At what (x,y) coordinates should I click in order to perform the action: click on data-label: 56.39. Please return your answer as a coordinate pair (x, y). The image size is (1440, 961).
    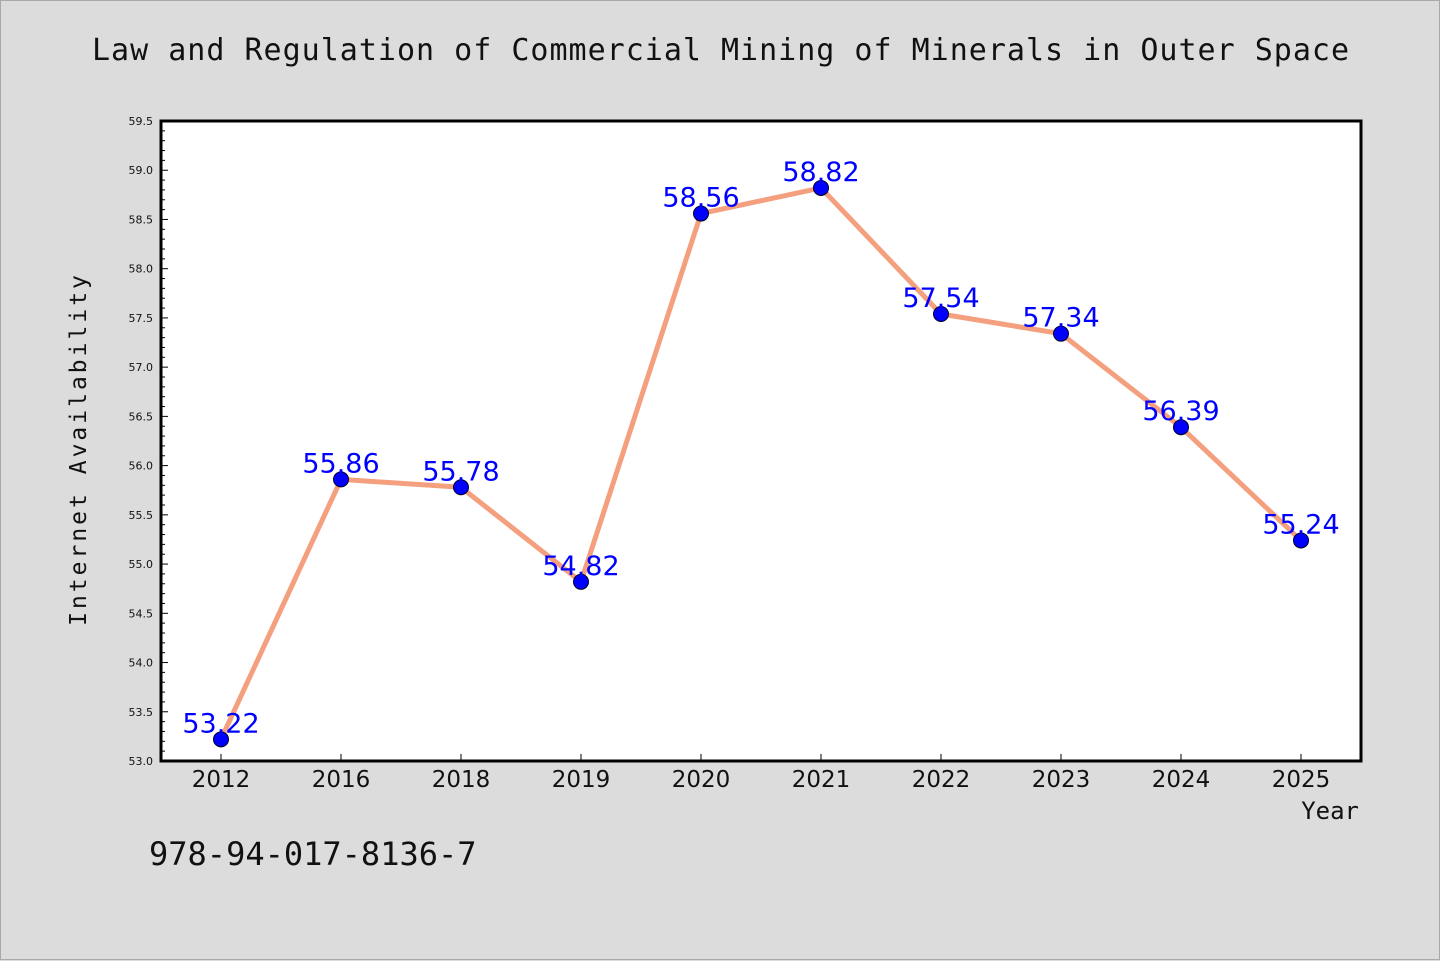
    Looking at the image, I should click on (1180, 411).